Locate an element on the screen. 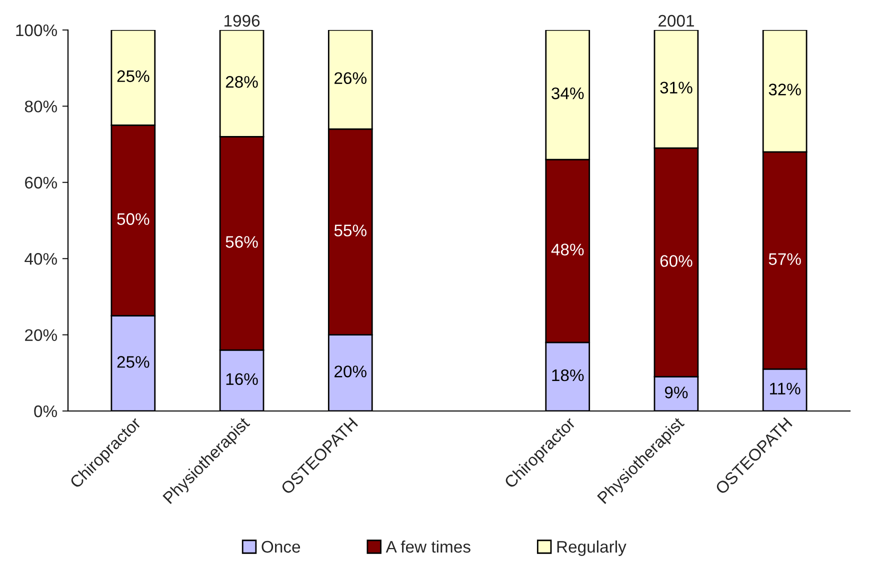 Image resolution: width=869 pixels, height=571 pixels. text: 50% is located at coordinates (133, 219).